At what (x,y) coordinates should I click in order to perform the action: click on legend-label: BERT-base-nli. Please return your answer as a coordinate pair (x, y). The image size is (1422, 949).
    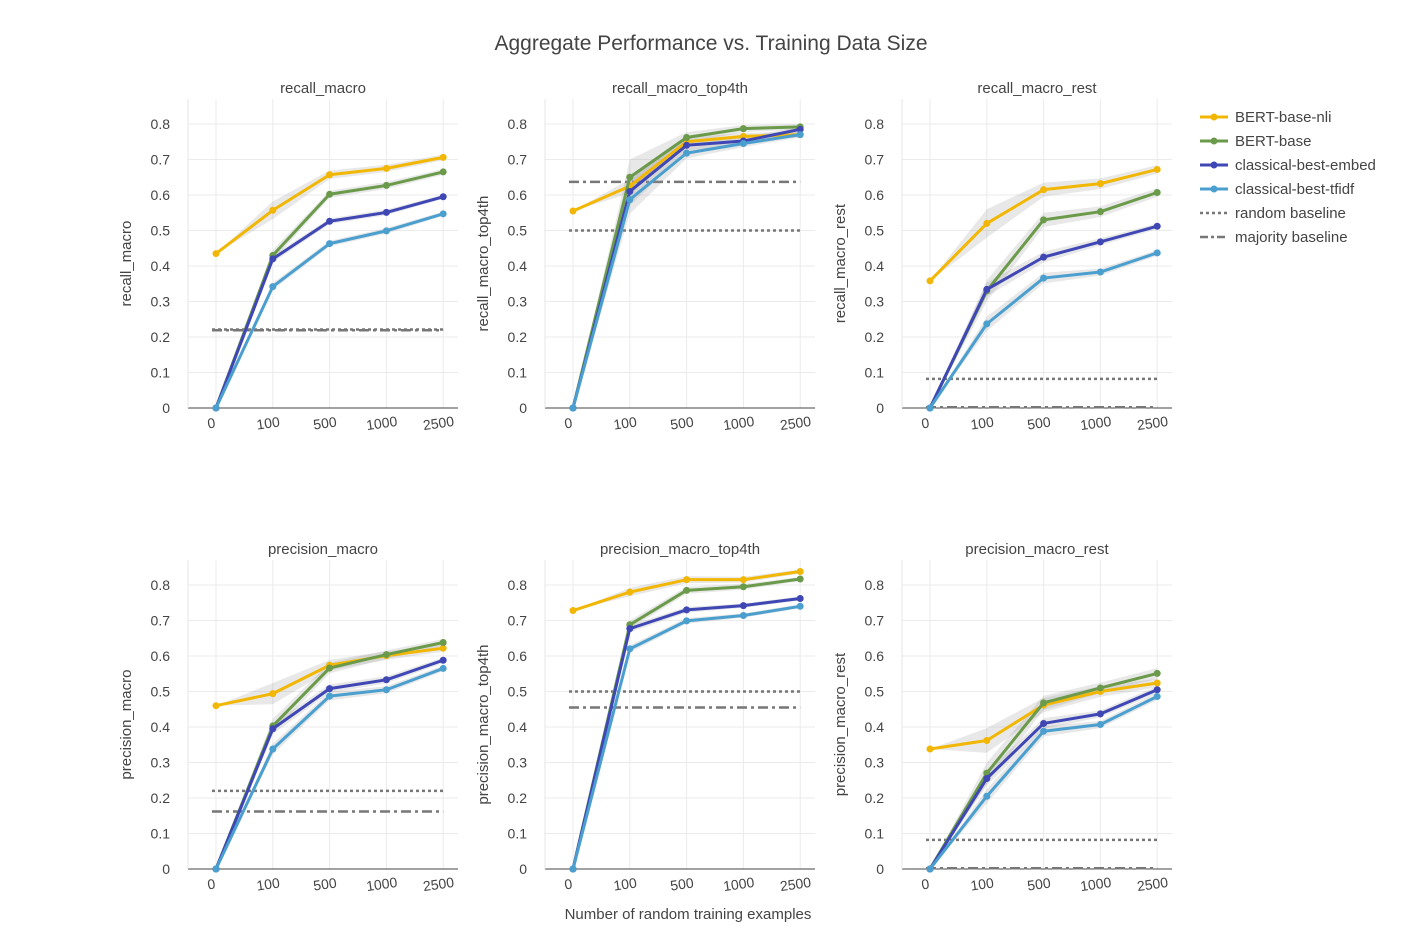
    Looking at the image, I should click on (1283, 117).